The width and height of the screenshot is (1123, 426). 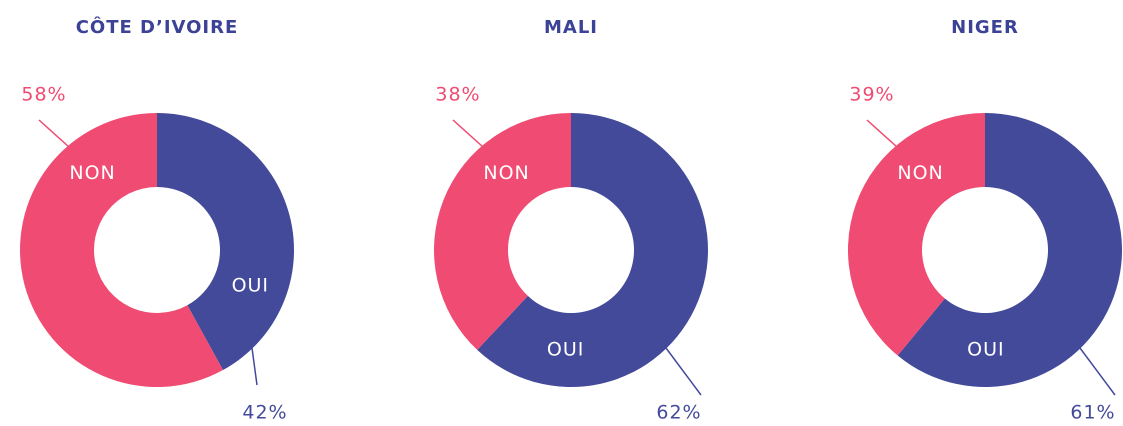 I want to click on value-label: 58%, so click(x=43, y=95).